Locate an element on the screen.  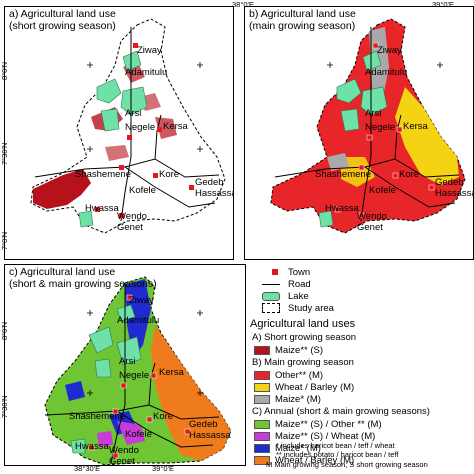
lake-swatch is located at coordinates (271, 296).